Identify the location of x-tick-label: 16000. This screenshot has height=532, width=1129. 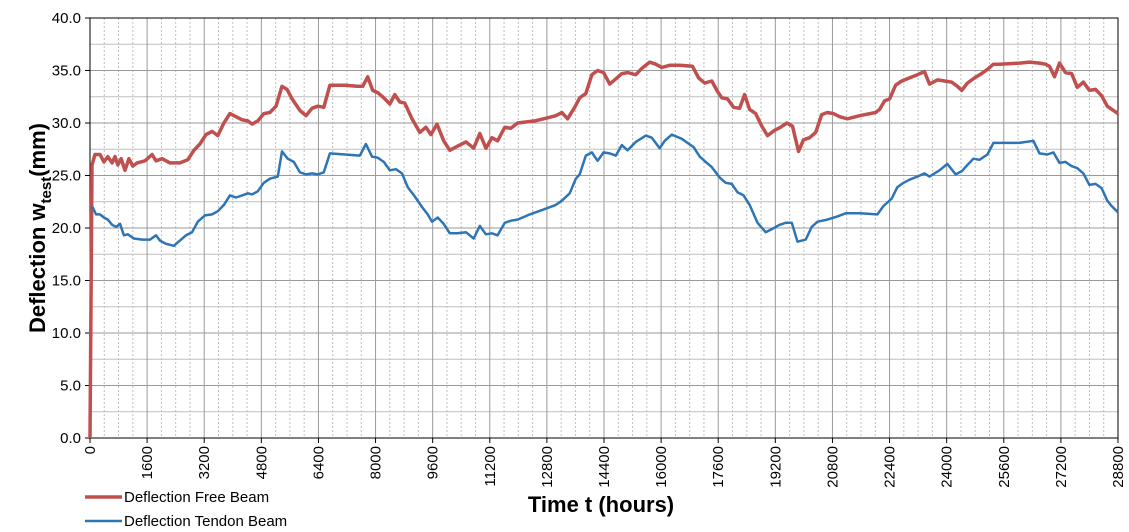
(661, 467).